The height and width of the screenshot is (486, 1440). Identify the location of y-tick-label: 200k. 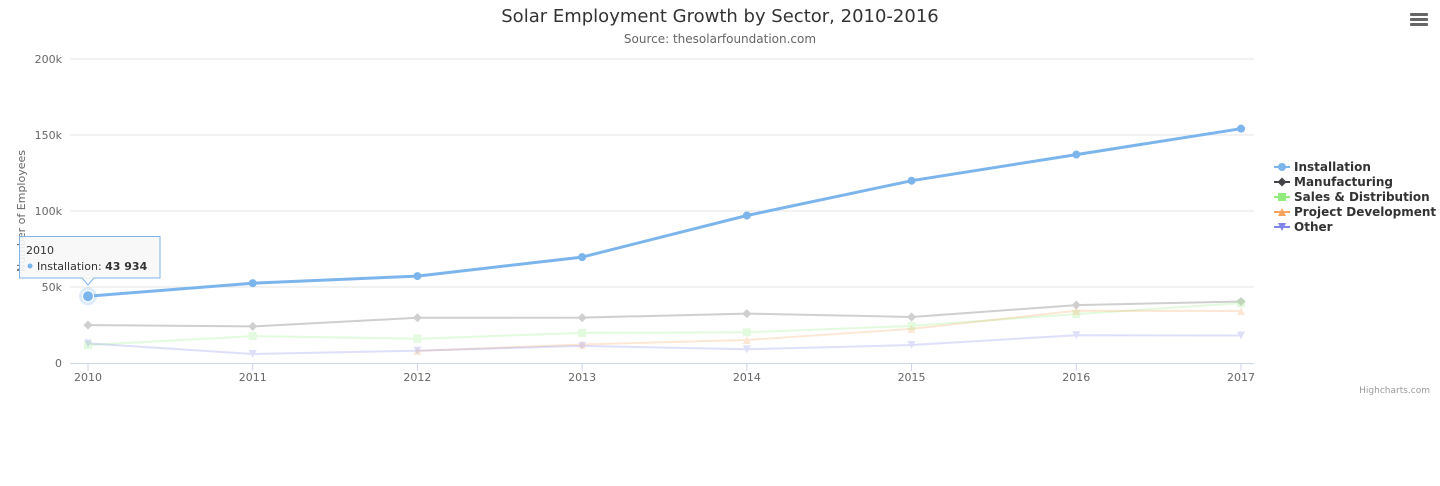
(49, 59).